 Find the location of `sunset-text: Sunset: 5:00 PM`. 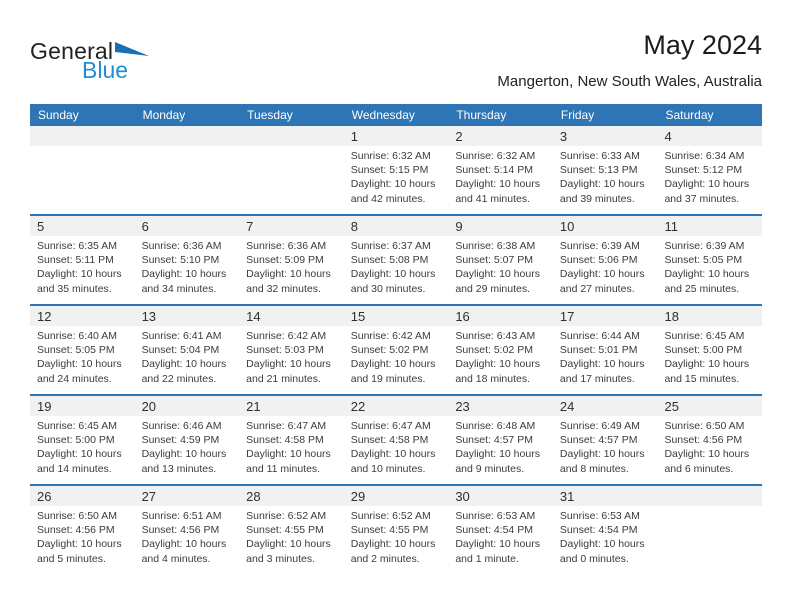

sunset-text: Sunset: 5:00 PM is located at coordinates (76, 440).